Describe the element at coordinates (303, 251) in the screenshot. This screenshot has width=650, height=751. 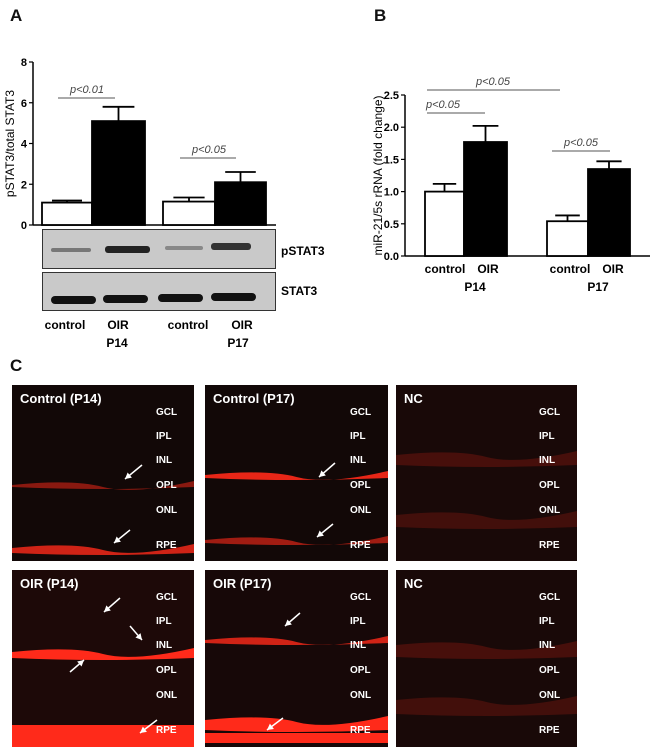
I see `blot-label-pstat3: pSTAT3` at that location.